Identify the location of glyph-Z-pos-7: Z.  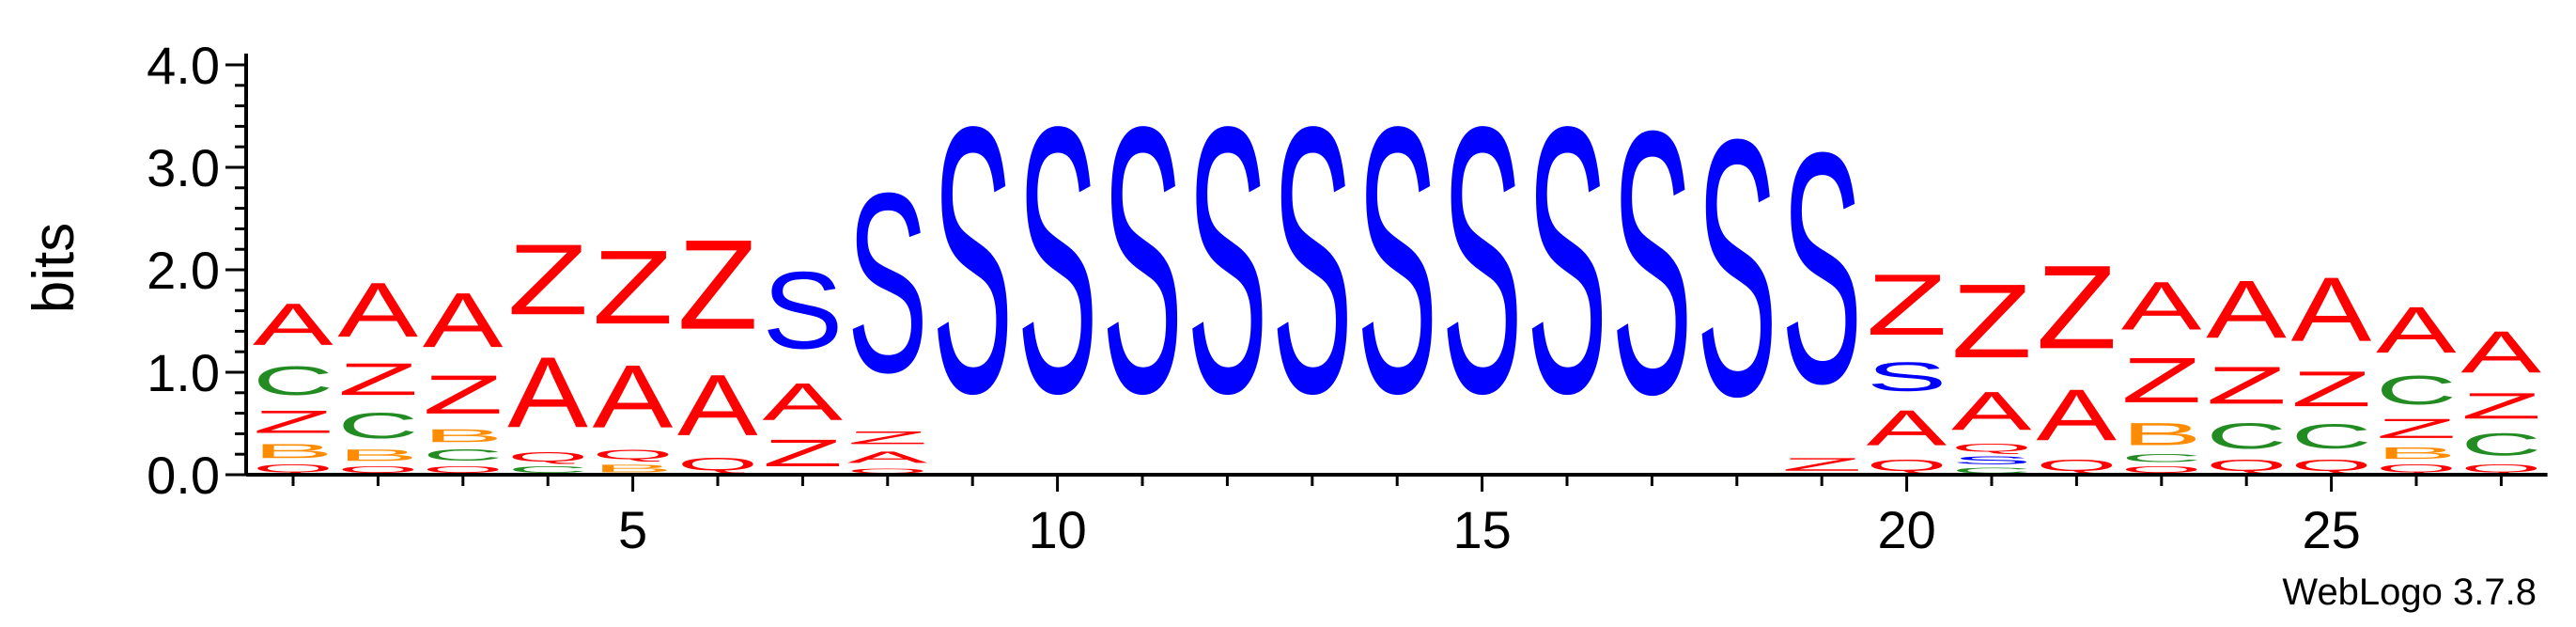
(803, 453).